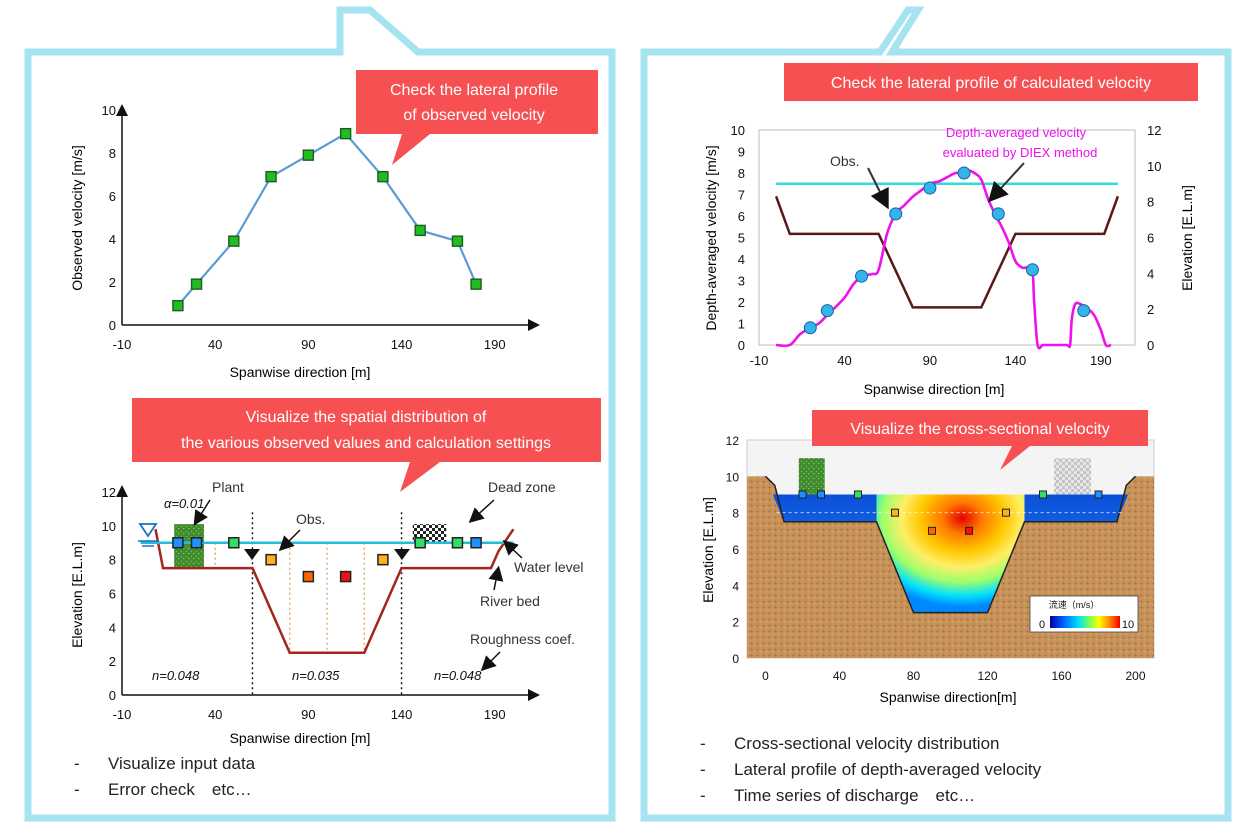  What do you see at coordinates (148, 535) in the screenshot?
I see `water-level-symbol` at bounding box center [148, 535].